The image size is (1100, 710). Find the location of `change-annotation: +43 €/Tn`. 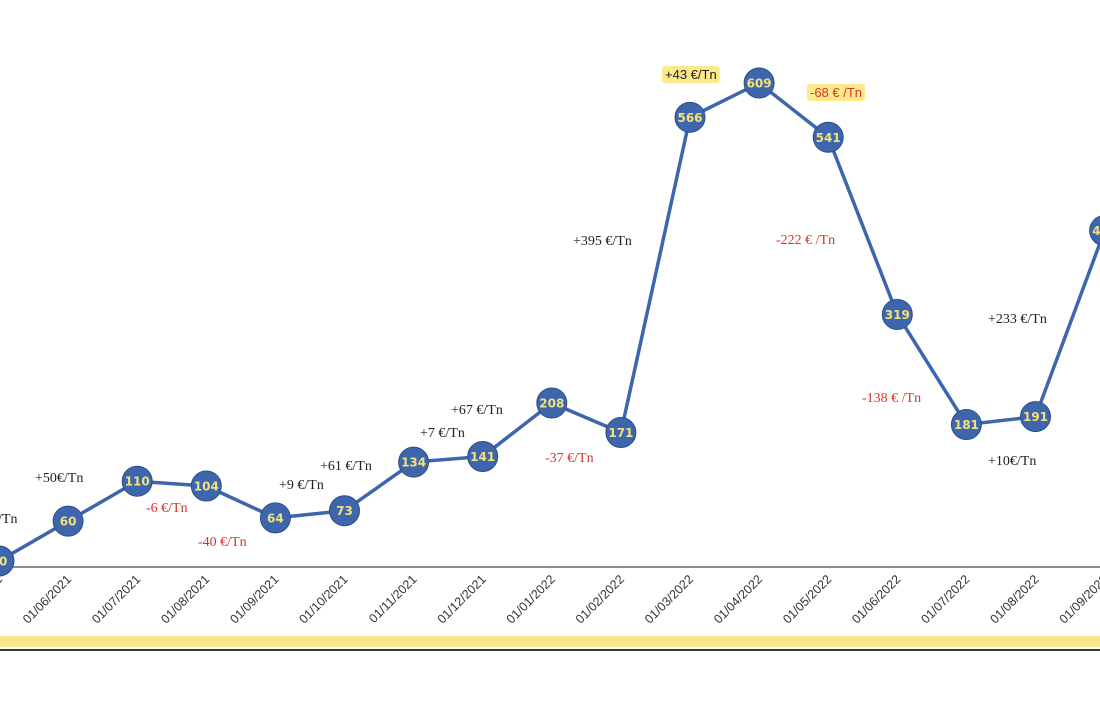

change-annotation: +43 €/Tn is located at coordinates (691, 74).